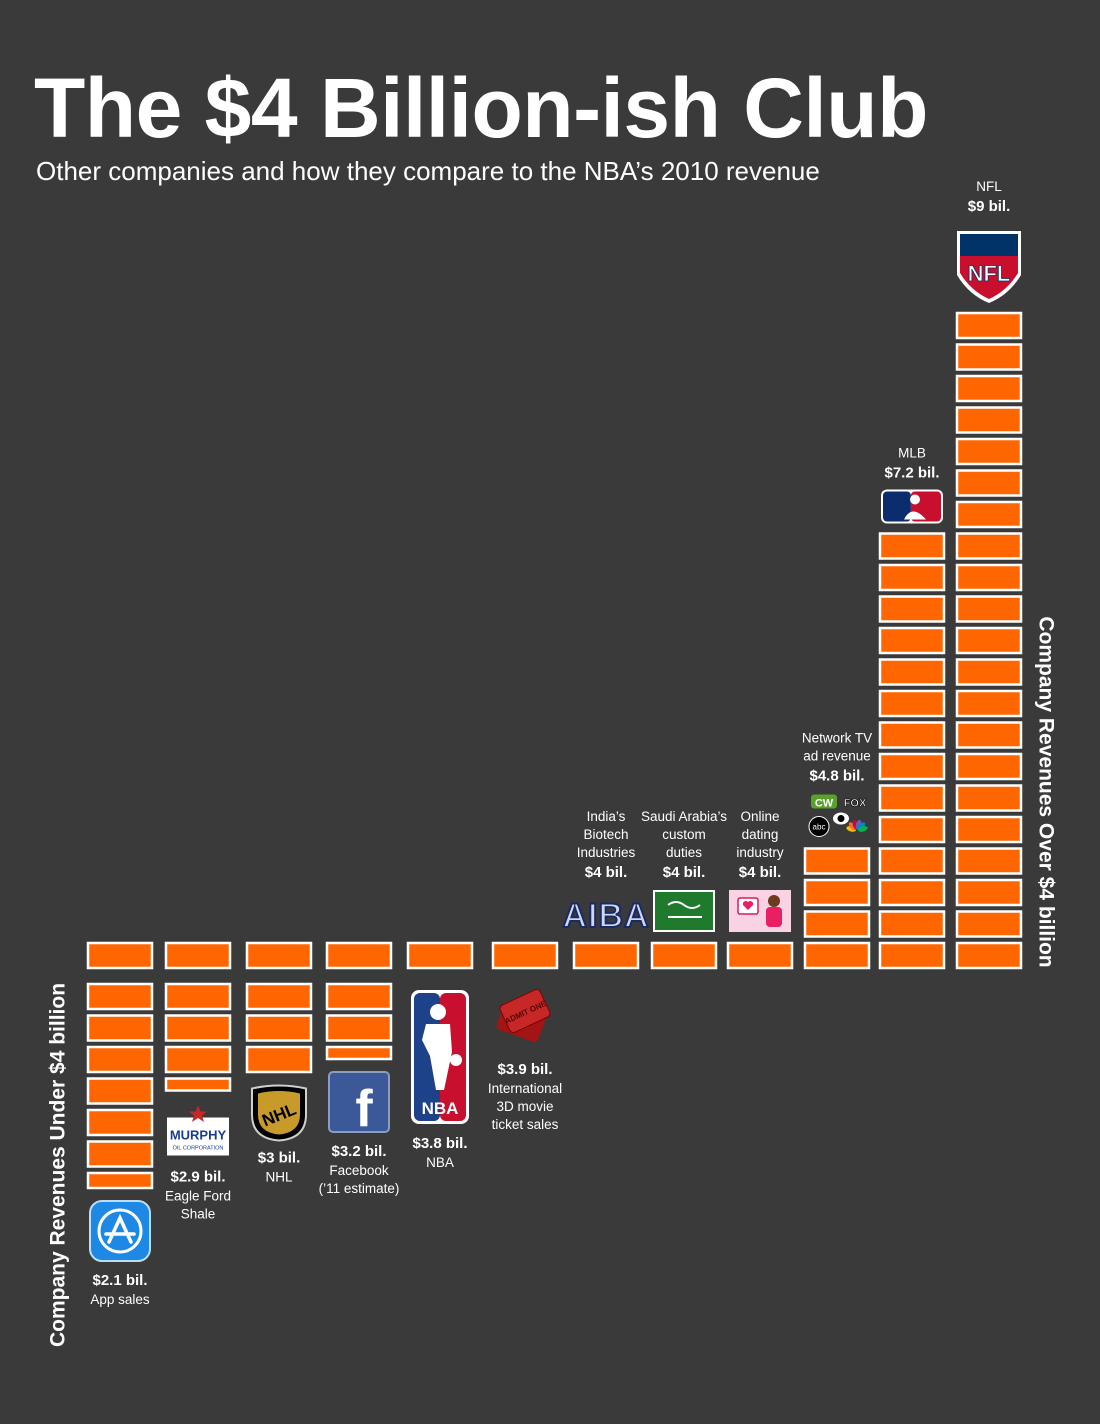 The height and width of the screenshot is (1424, 1100). What do you see at coordinates (524, 1106) in the screenshot?
I see `category-label: 3D movie` at bounding box center [524, 1106].